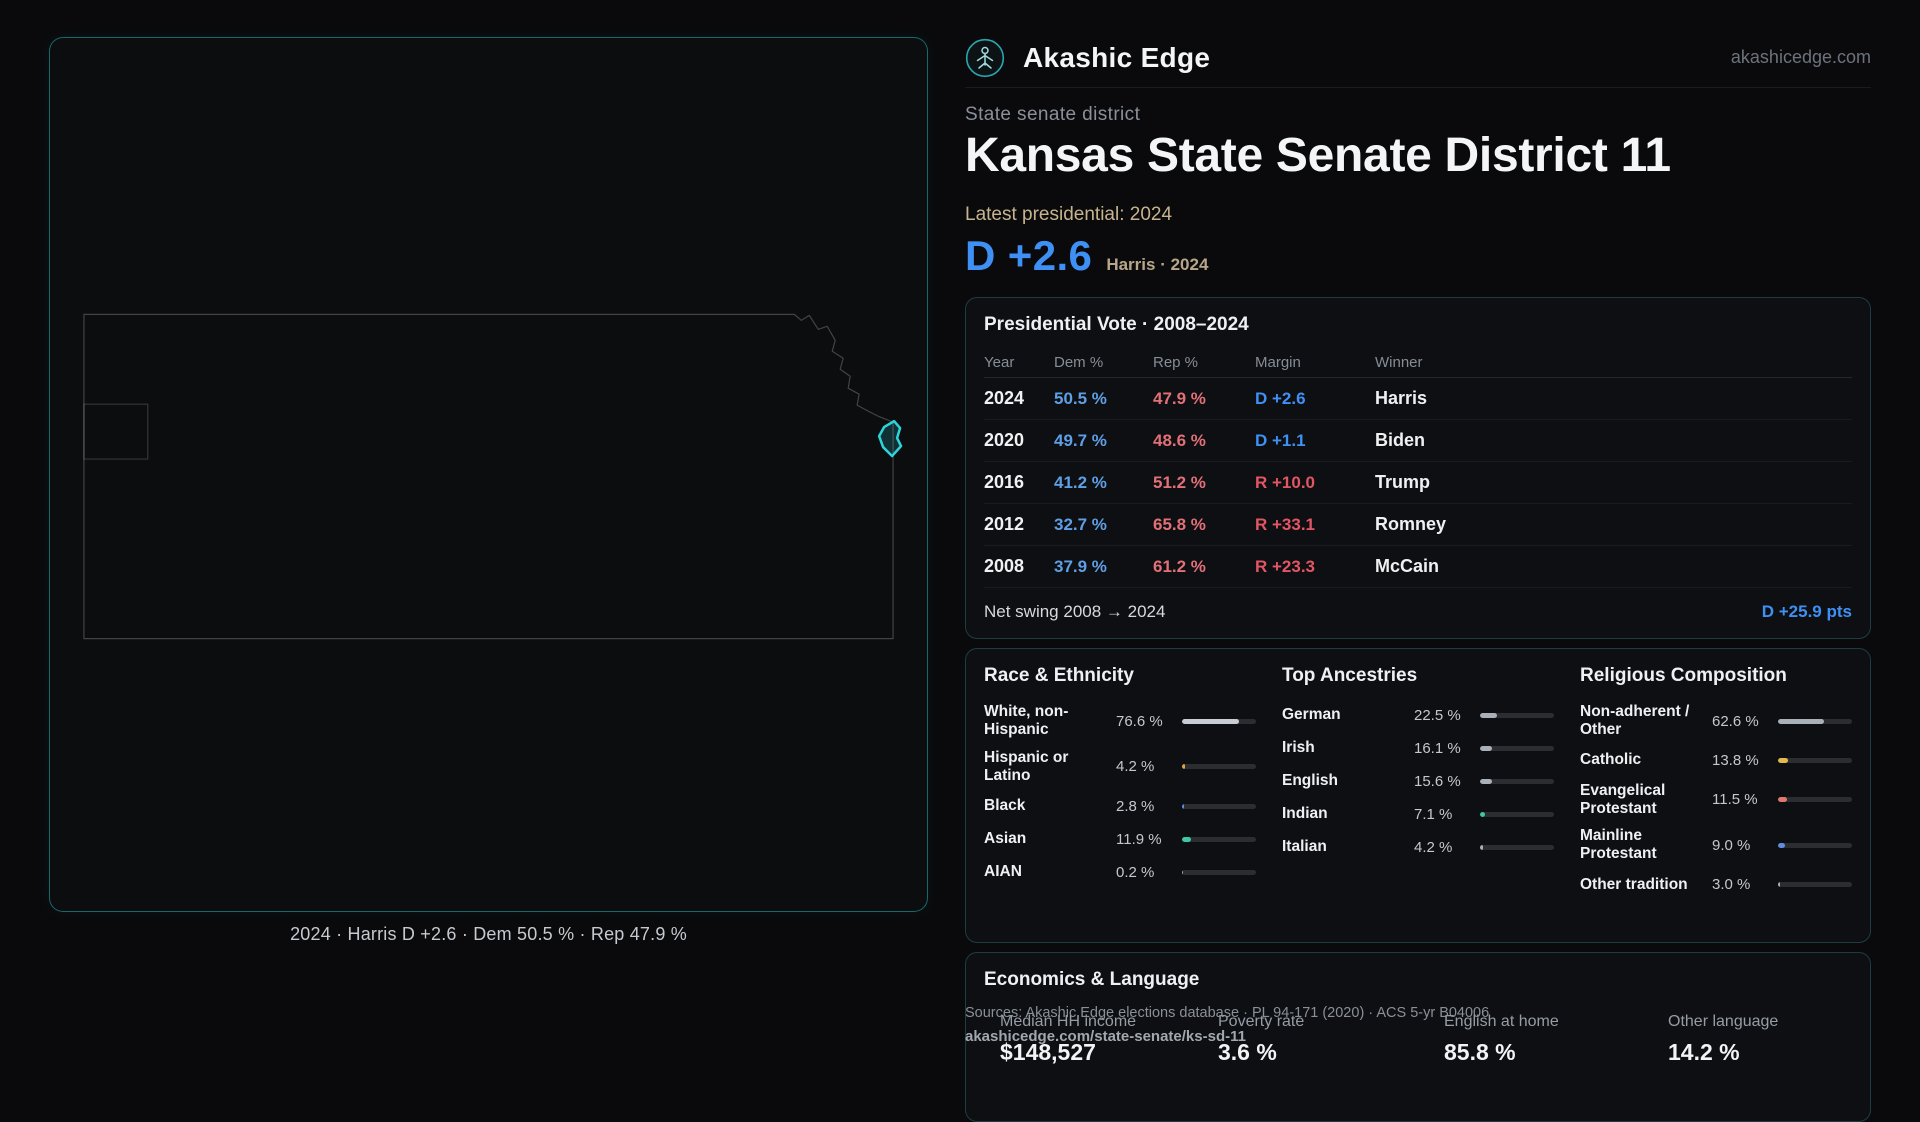 The height and width of the screenshot is (1122, 1920). I want to click on race-title: Race & Ethnicity, so click(1059, 675).